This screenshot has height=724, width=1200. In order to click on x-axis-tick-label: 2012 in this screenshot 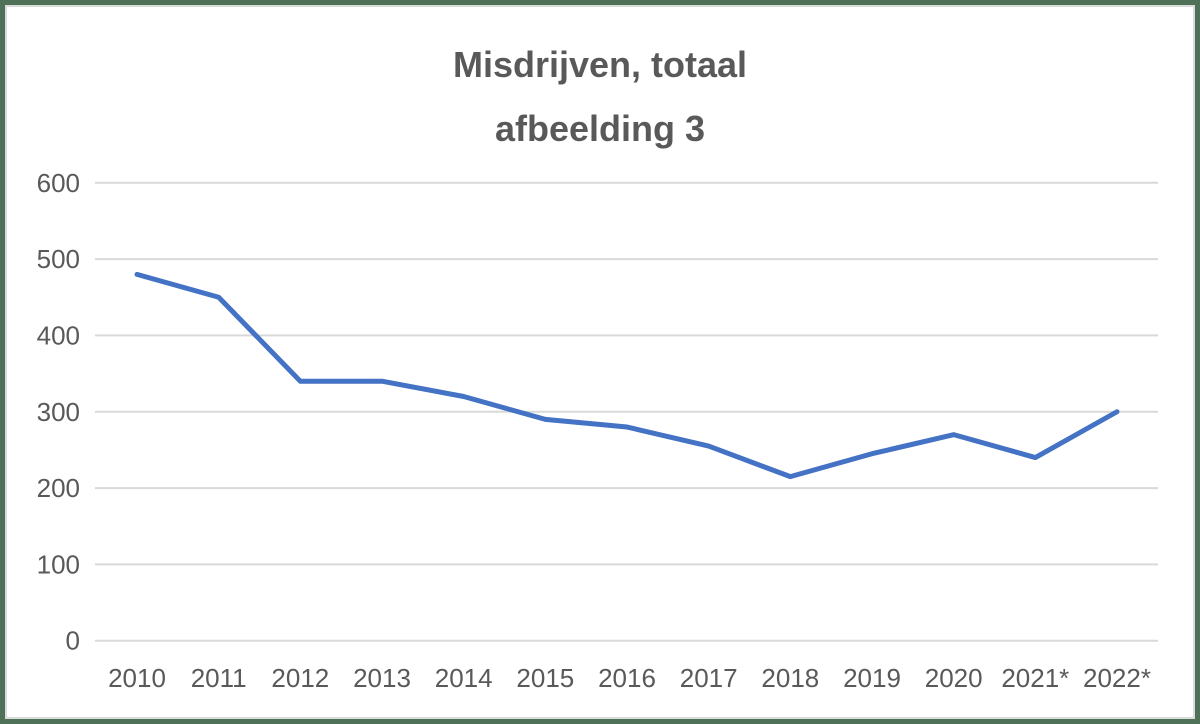, I will do `click(300, 678)`.